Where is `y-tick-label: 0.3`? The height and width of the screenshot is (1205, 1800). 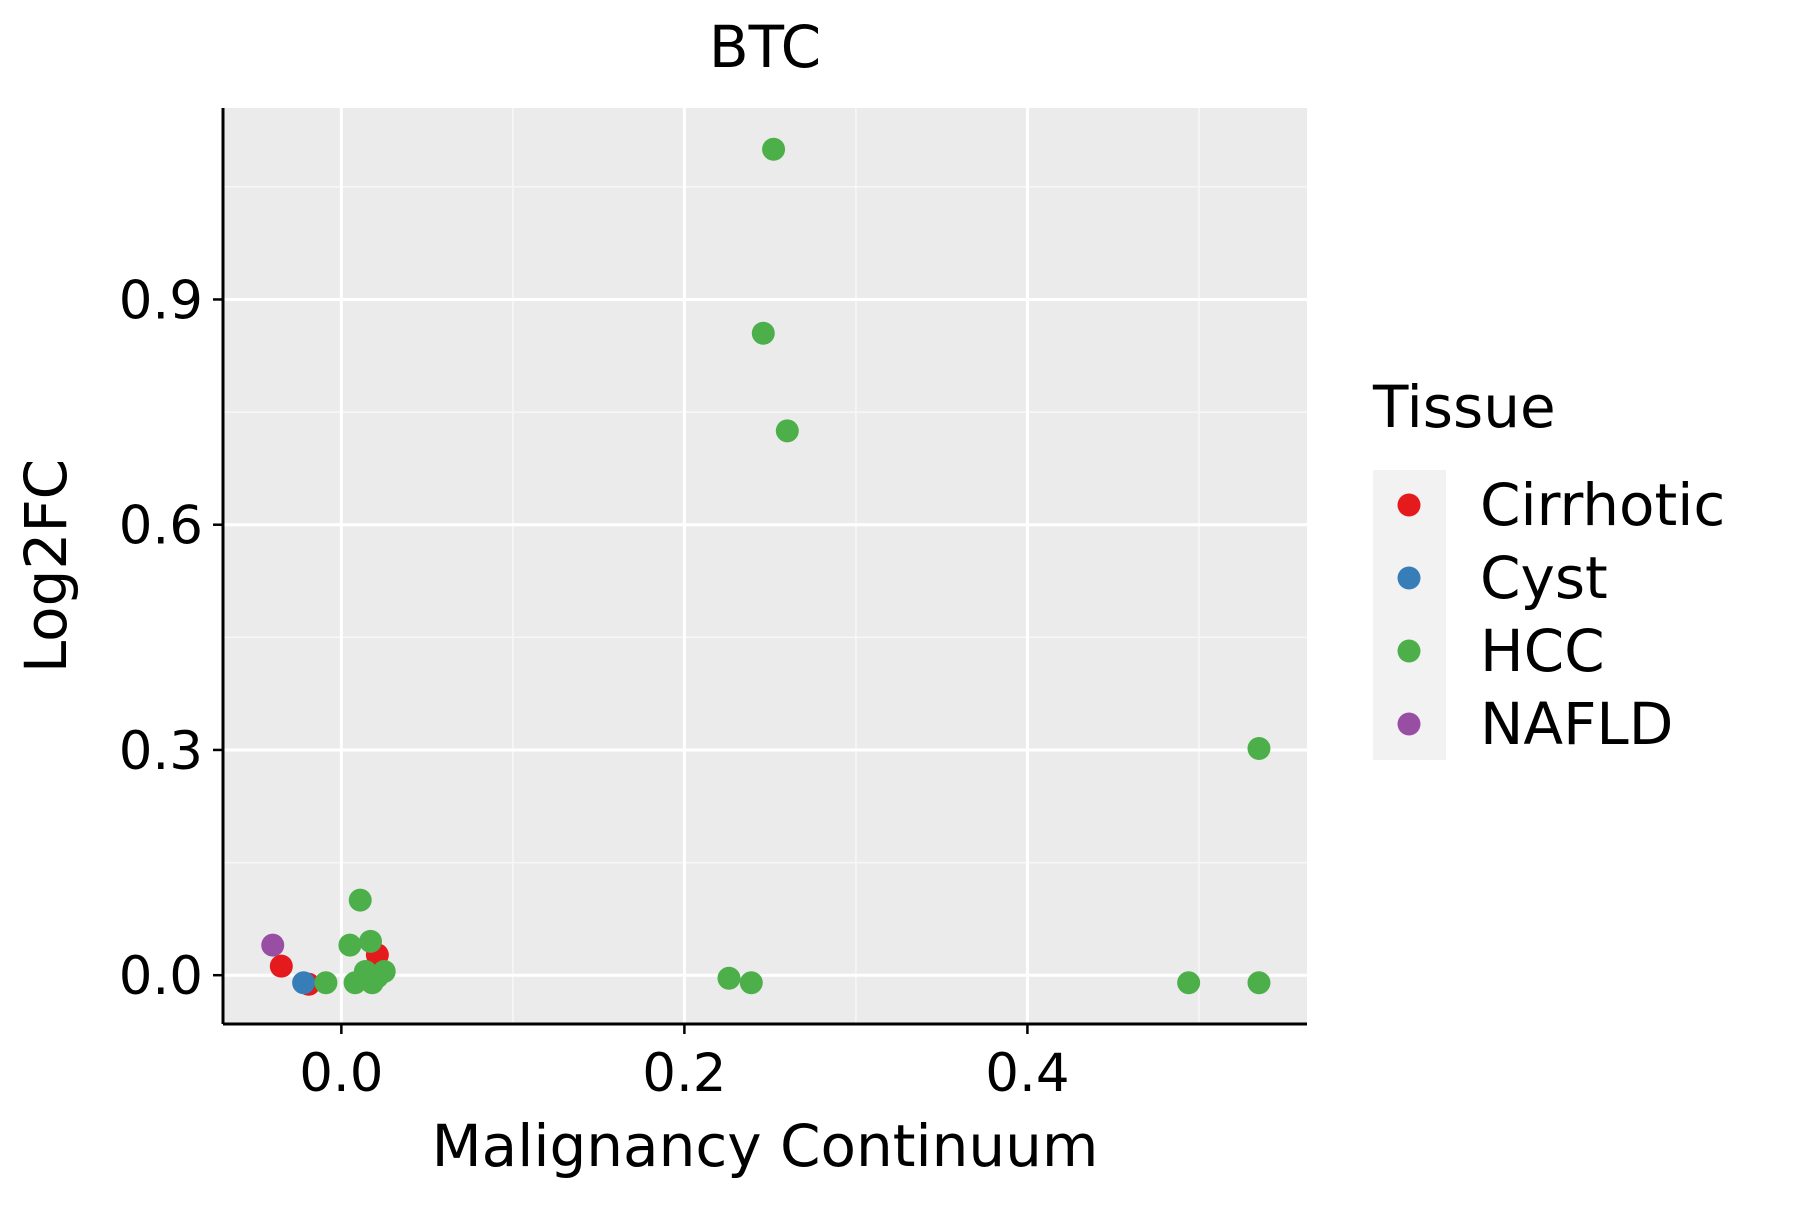 y-tick-label: 0.3 is located at coordinates (161, 751).